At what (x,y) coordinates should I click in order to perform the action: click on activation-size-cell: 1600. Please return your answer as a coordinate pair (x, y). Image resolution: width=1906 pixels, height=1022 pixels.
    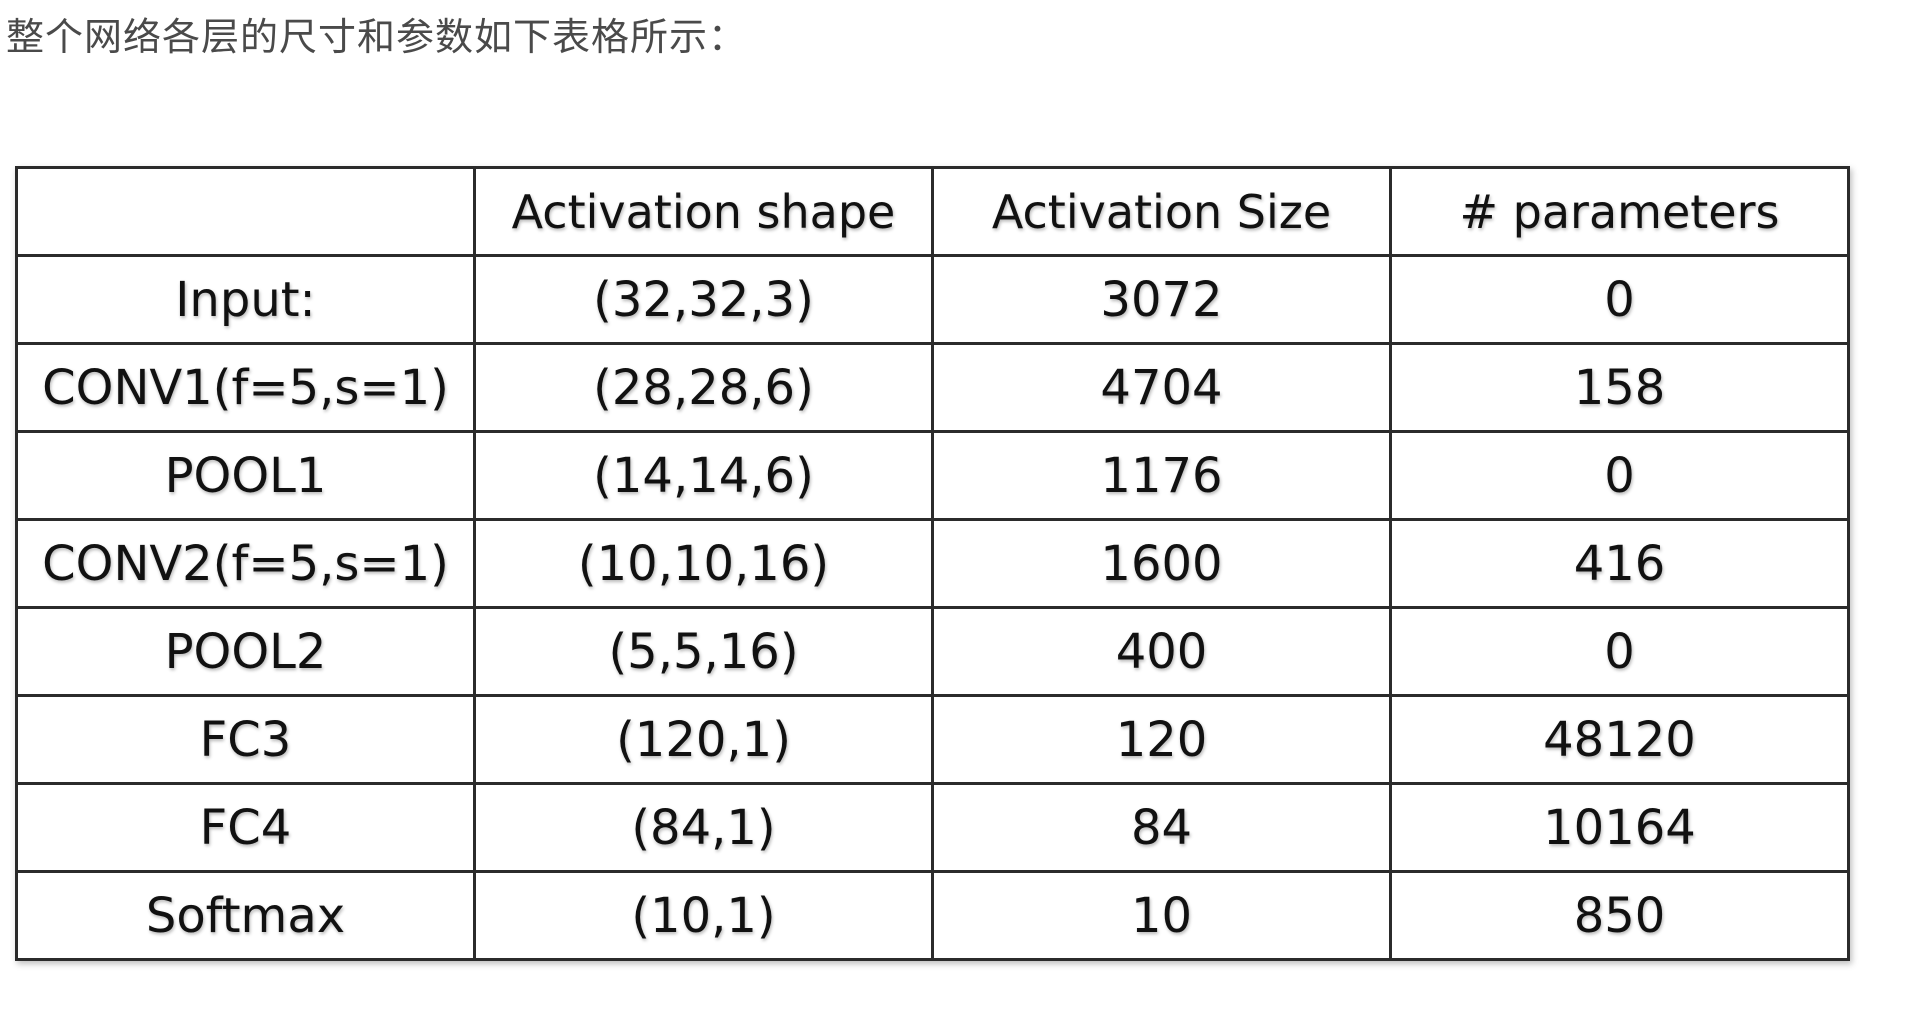
    Looking at the image, I should click on (1161, 563).